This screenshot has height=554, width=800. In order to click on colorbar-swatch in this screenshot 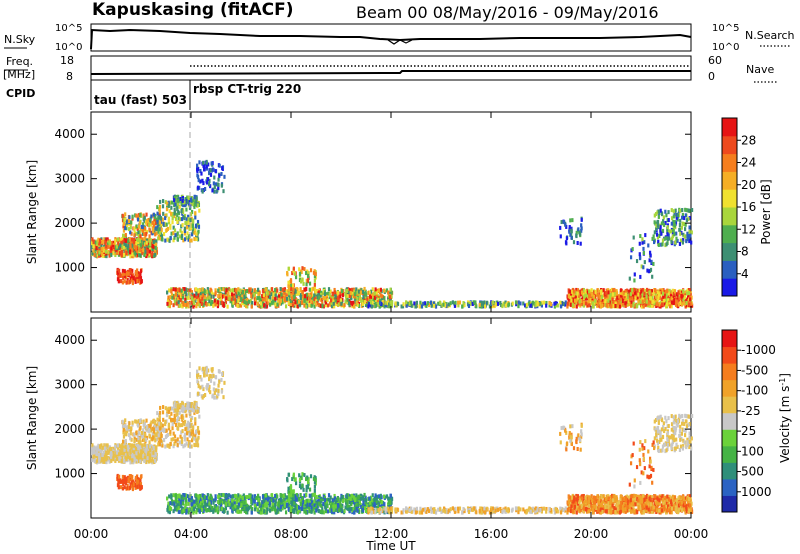, I will do `click(729, 162)`.